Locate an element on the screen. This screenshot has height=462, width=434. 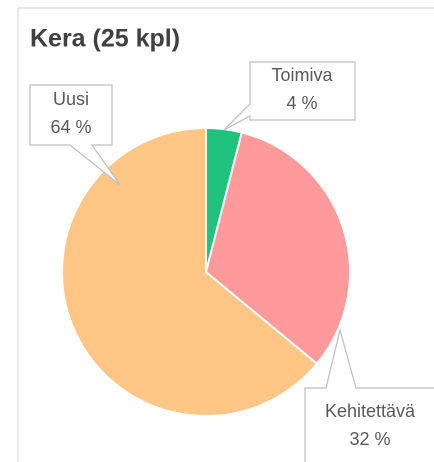
slice-label: Kehitettävä is located at coordinates (370, 411).